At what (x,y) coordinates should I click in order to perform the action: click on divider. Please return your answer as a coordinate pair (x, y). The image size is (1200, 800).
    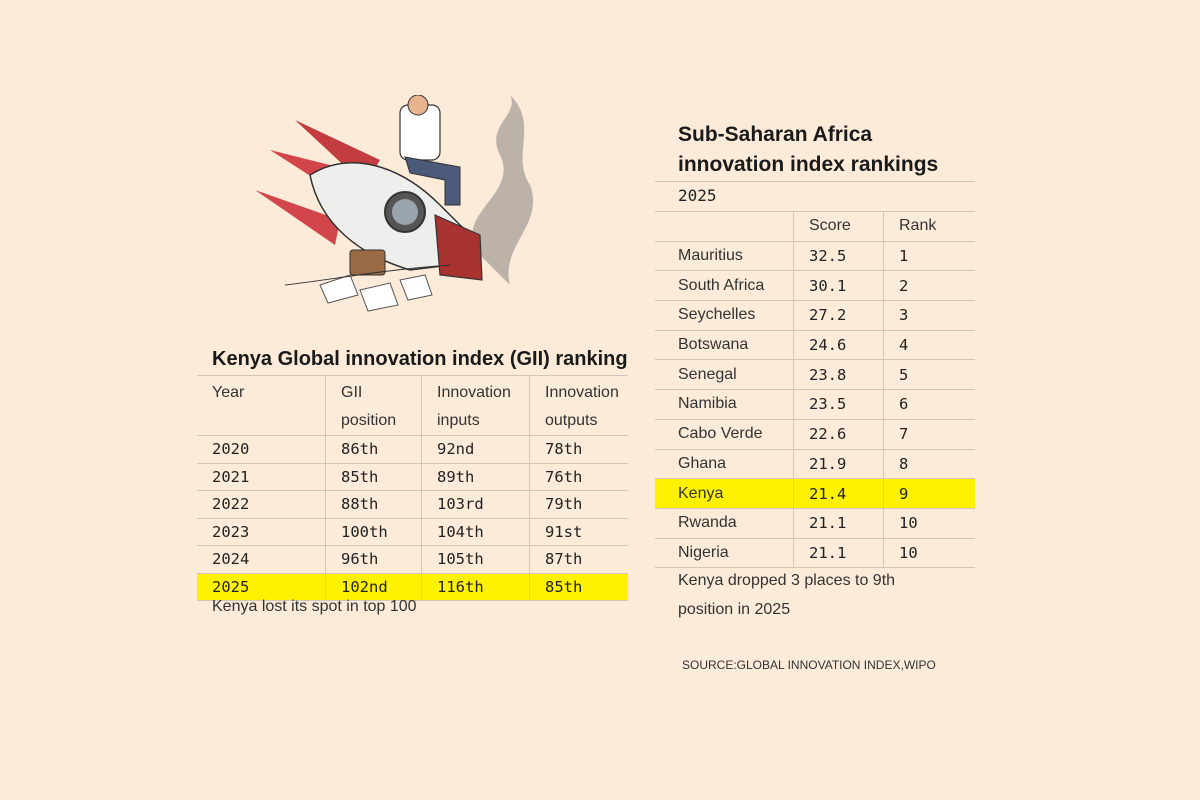
    Looking at the image, I should click on (815, 181).